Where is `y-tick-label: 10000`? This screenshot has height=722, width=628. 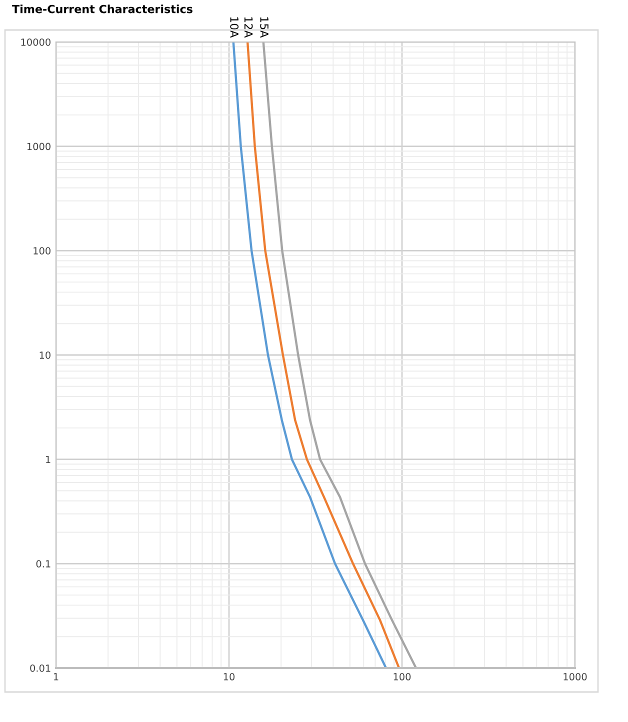
y-tick-label: 10000 is located at coordinates (35, 42).